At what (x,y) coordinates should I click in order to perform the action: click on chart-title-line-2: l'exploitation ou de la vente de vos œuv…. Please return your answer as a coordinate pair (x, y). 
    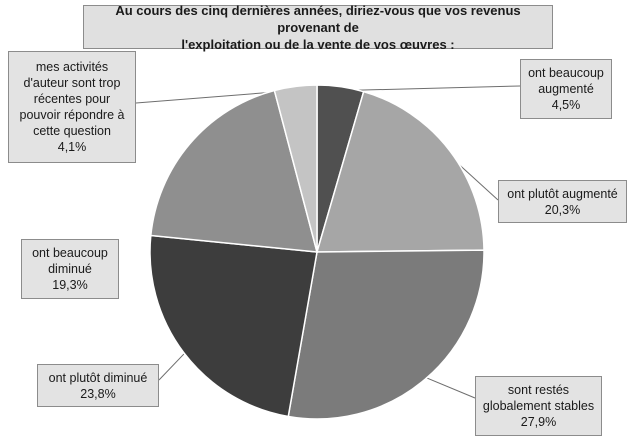
    Looking at the image, I should click on (318, 44).